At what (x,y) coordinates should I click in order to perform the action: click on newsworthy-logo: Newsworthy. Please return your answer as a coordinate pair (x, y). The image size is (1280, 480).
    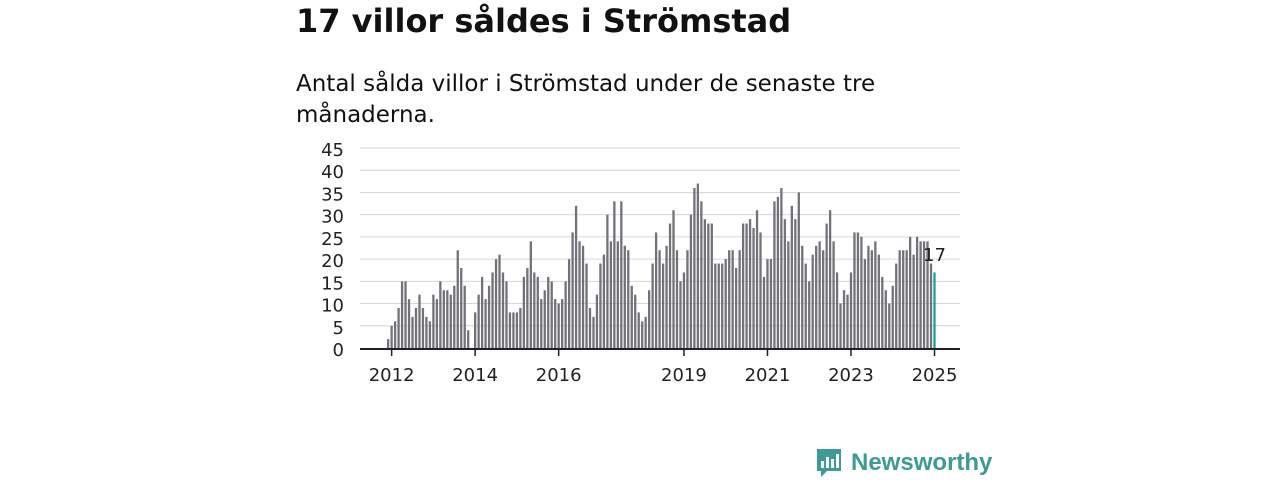
    Looking at the image, I should click on (903, 463).